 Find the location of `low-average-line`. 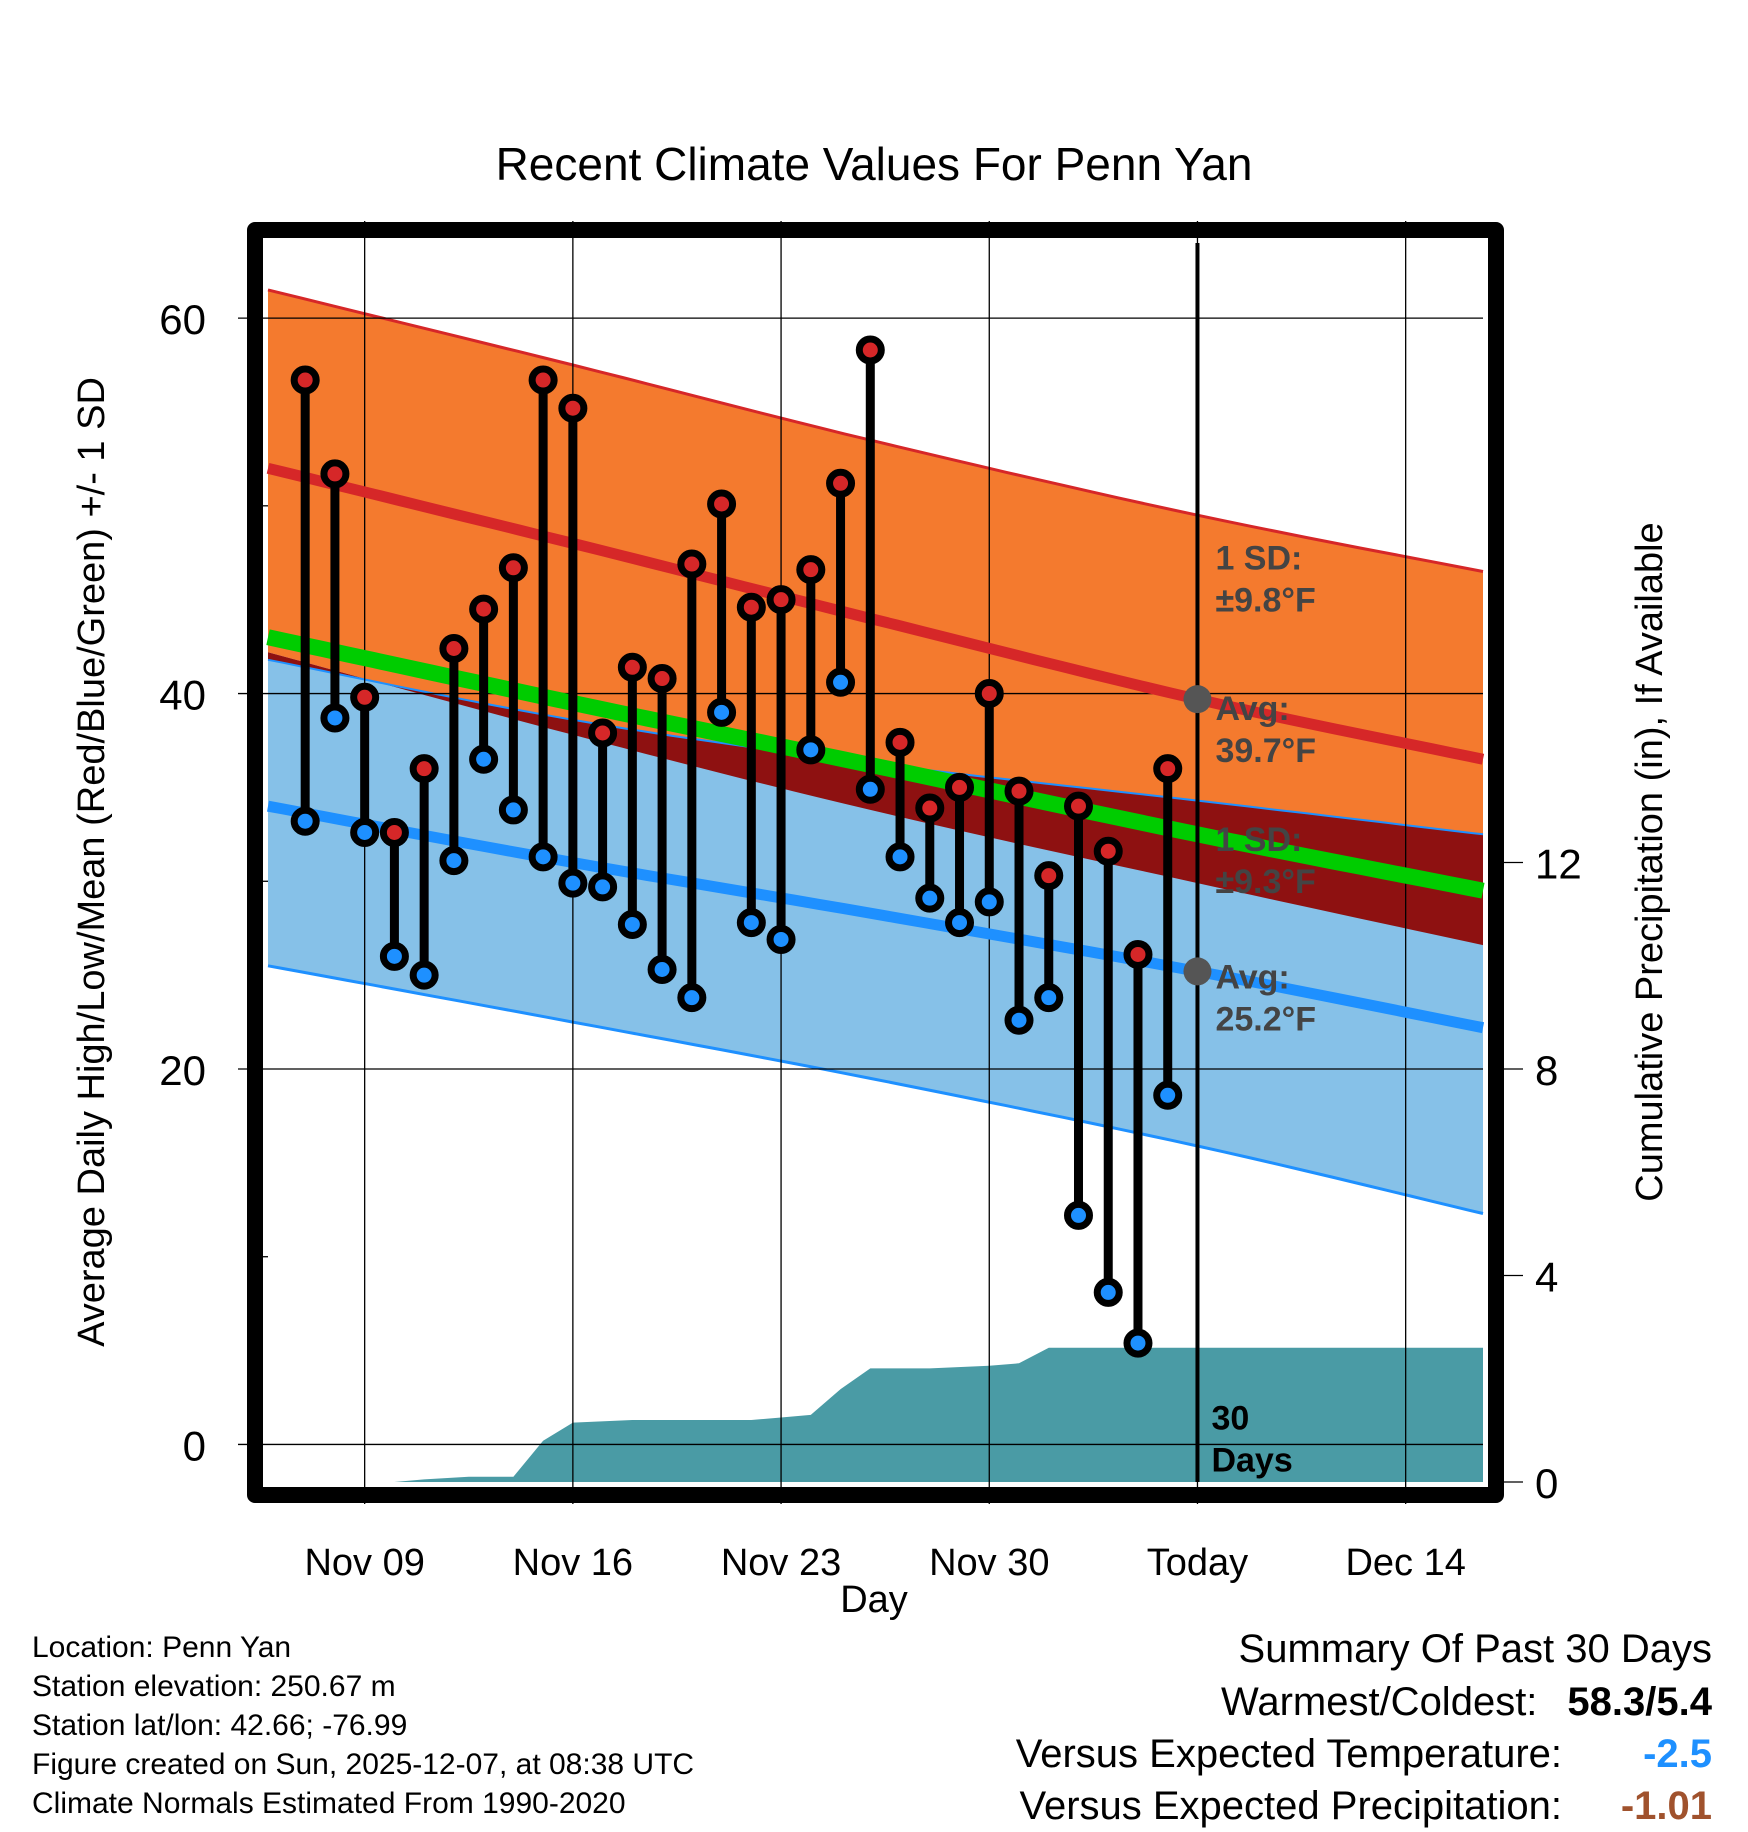

low-average-line is located at coordinates (876, 917).